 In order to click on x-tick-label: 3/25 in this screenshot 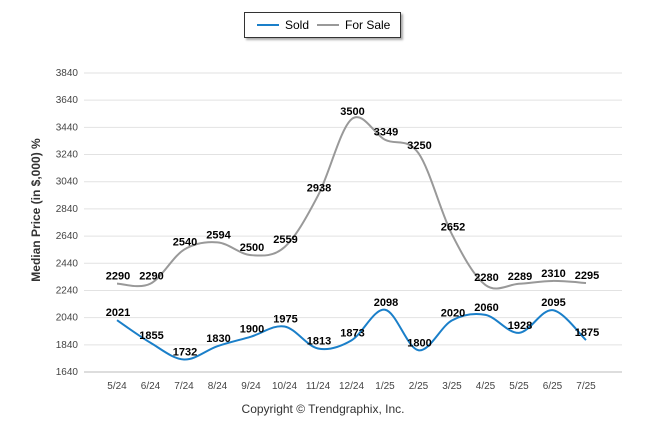, I will do `click(452, 386)`.